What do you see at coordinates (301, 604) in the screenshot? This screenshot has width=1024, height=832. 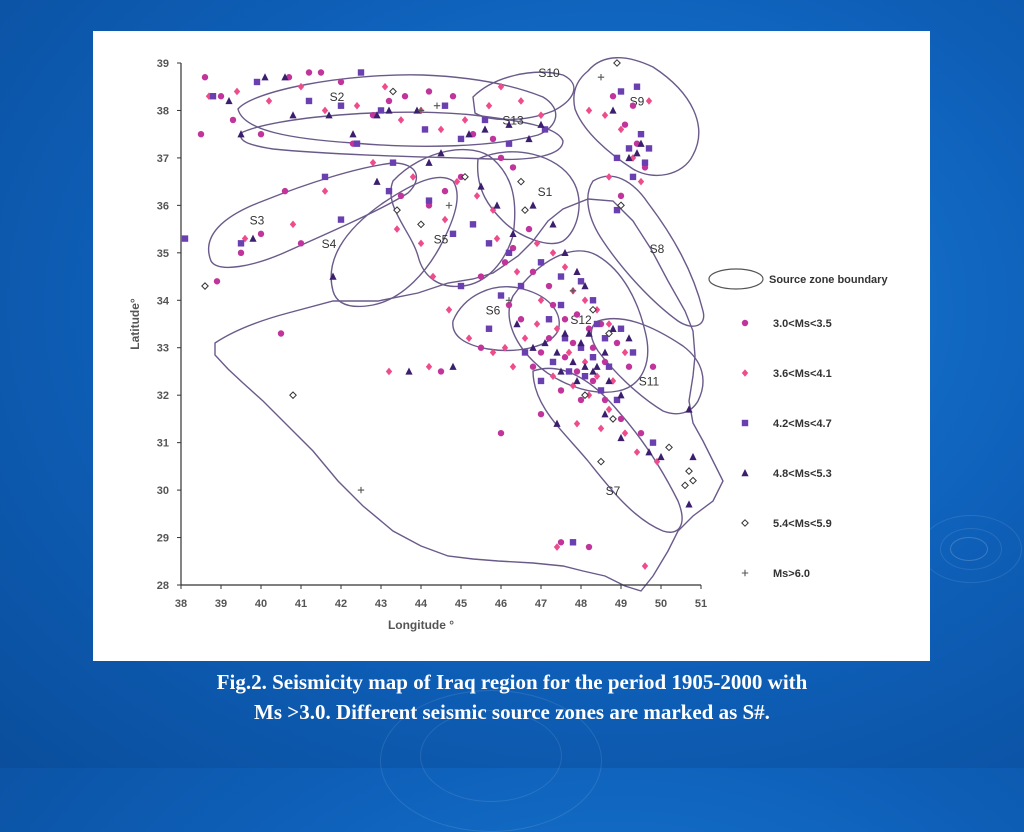 I see `x-tick-label: 41` at bounding box center [301, 604].